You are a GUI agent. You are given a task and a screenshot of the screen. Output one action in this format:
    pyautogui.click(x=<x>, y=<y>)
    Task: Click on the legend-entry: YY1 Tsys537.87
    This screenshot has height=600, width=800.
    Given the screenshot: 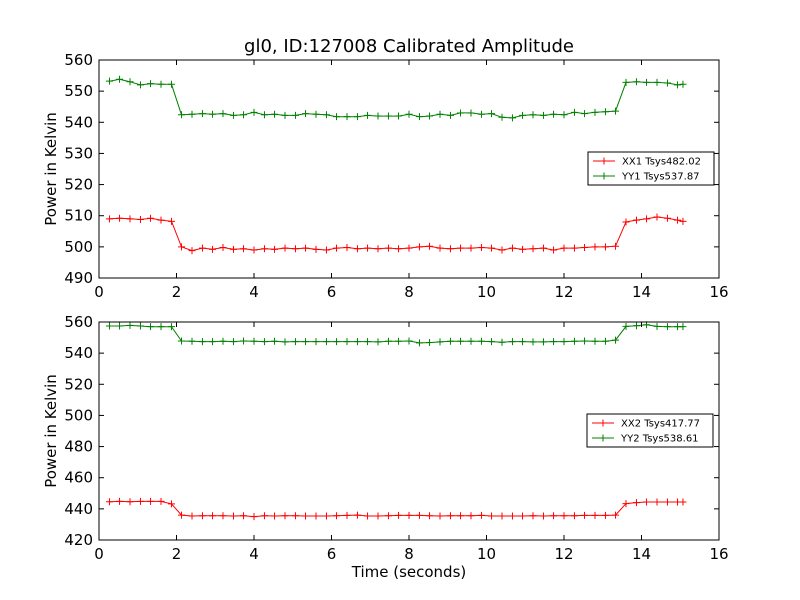 What is the action you would take?
    pyautogui.click(x=660, y=177)
    